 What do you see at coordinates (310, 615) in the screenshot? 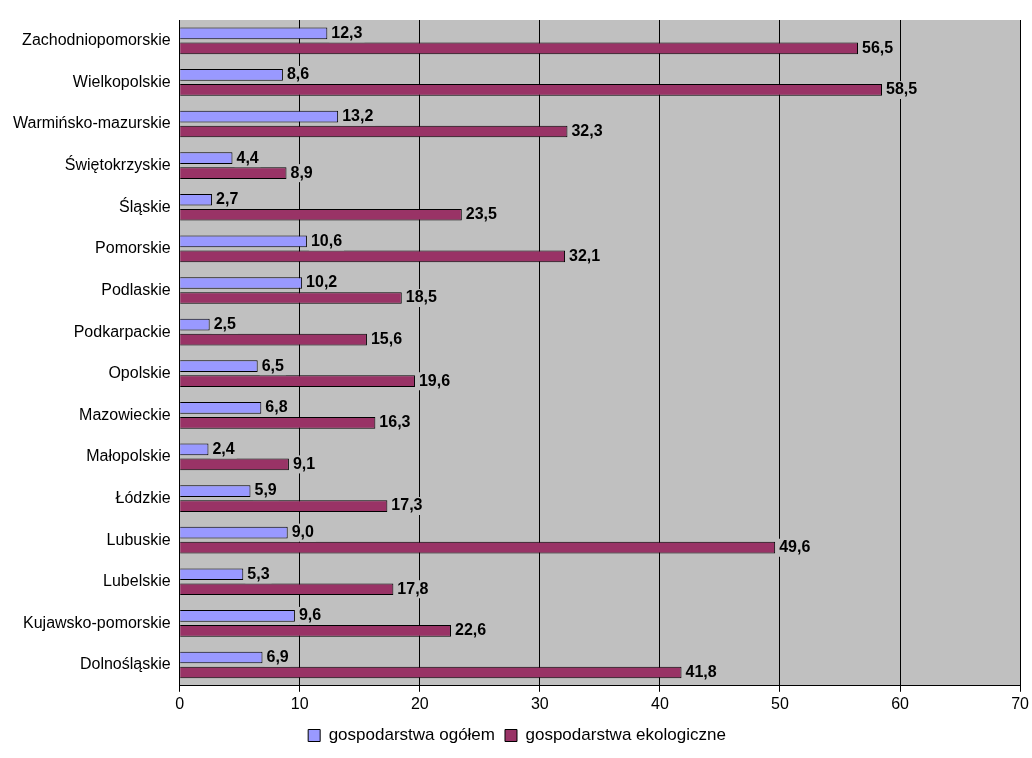
I see `data-label: 9,6` at bounding box center [310, 615].